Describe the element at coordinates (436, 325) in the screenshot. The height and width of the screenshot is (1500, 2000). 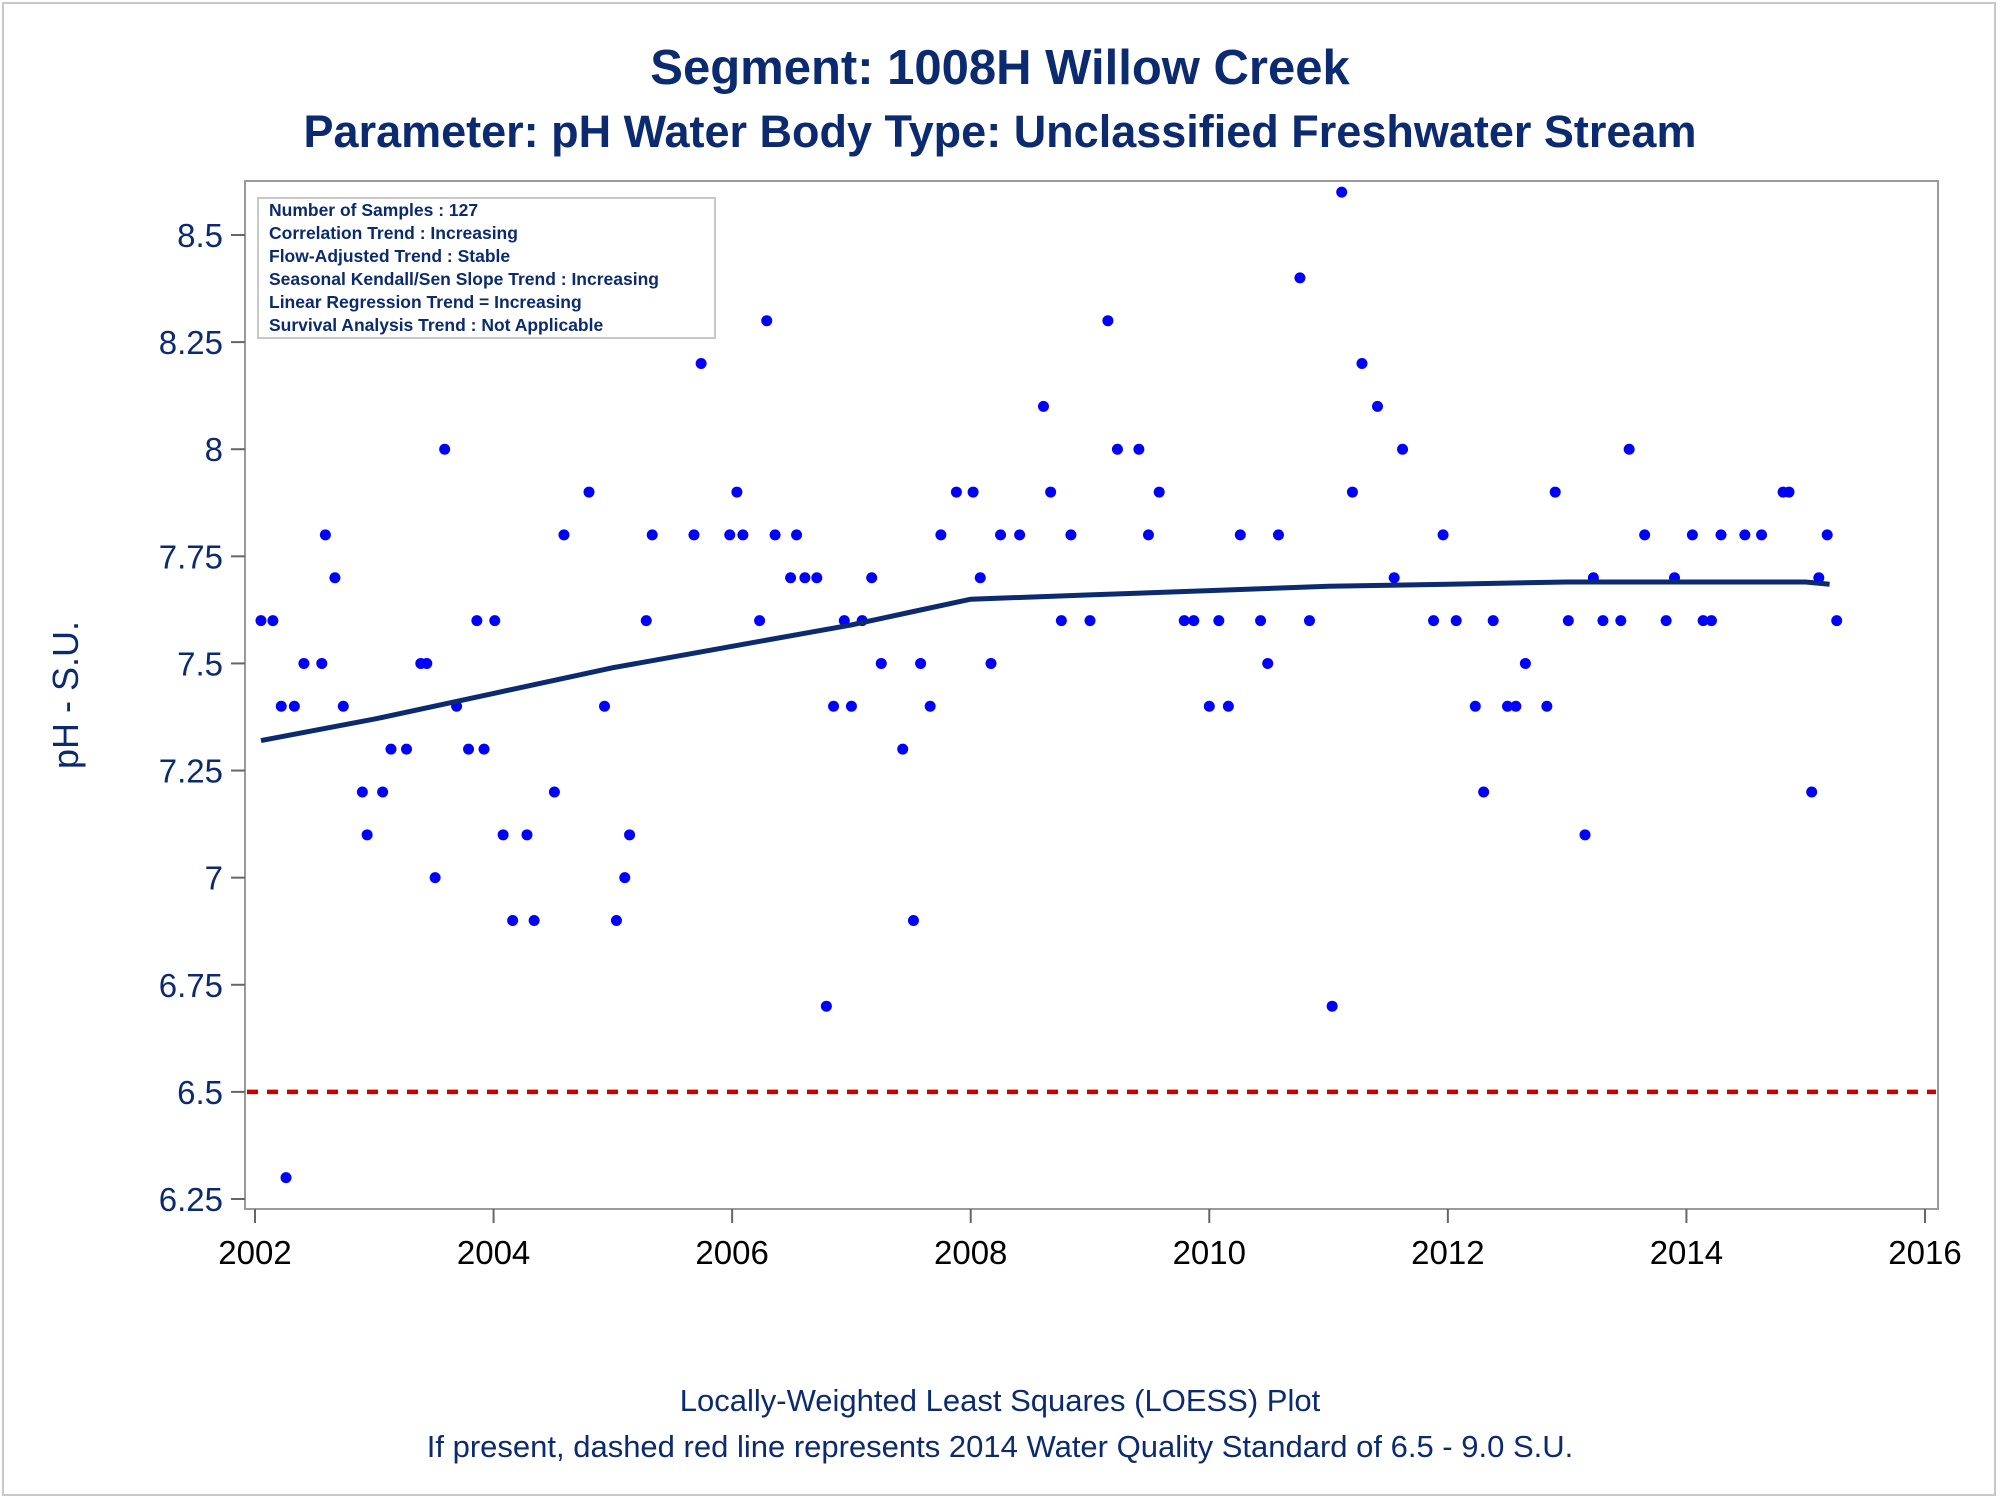
I see `stats-survival-analysis-trend: Survival Analysis Trend : Not Applicable` at that location.